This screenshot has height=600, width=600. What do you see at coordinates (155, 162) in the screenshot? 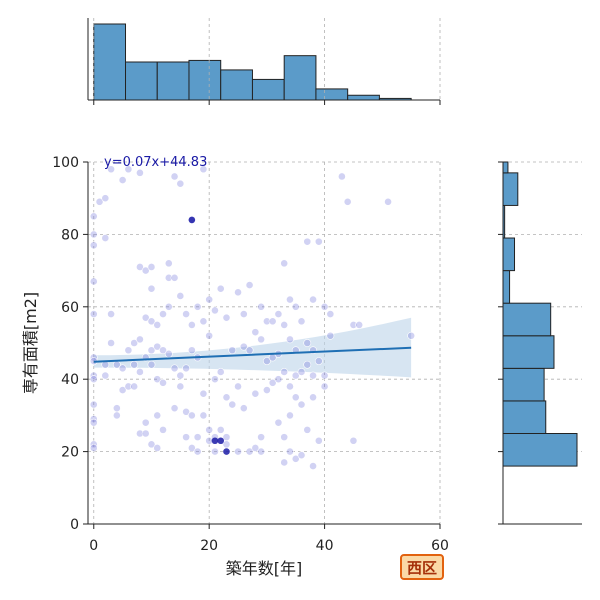
I see `regression-equation: y=0.07x+44.83` at bounding box center [155, 162].